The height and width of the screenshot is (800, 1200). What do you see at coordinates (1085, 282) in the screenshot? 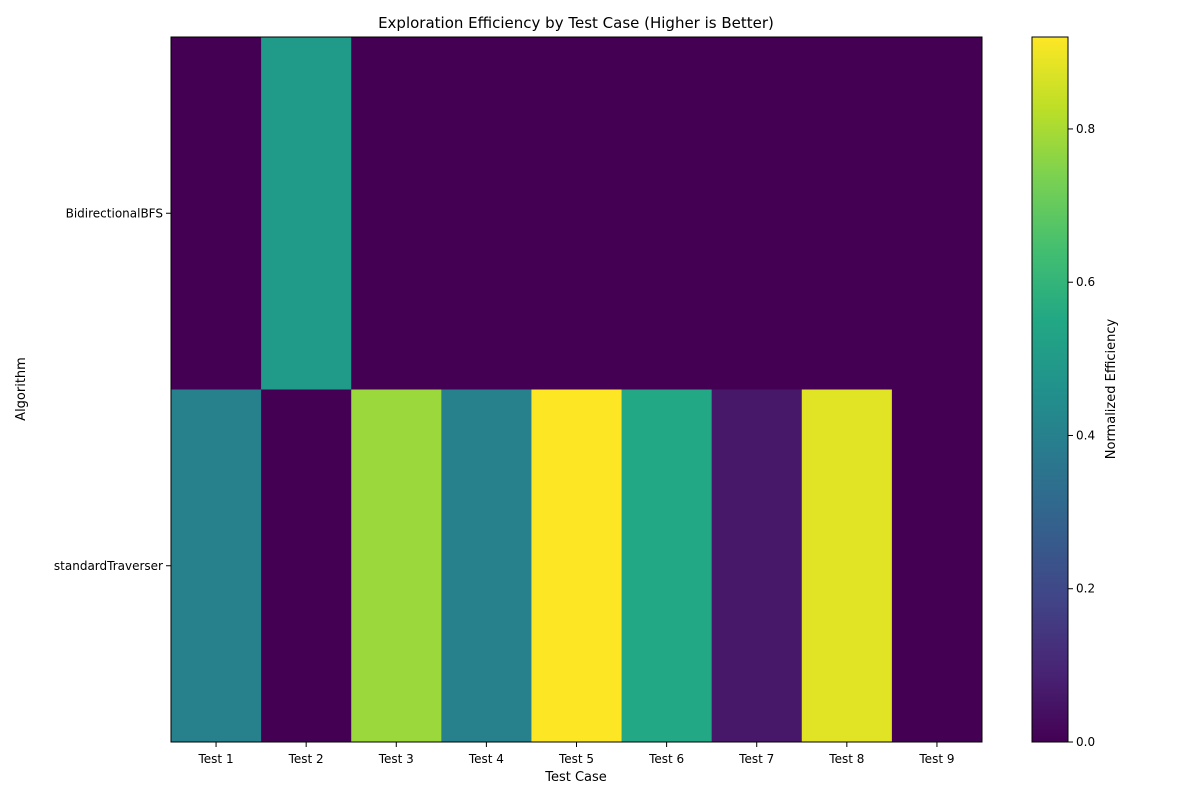
I see `colorbar-tick-label: 0.6` at bounding box center [1085, 282].